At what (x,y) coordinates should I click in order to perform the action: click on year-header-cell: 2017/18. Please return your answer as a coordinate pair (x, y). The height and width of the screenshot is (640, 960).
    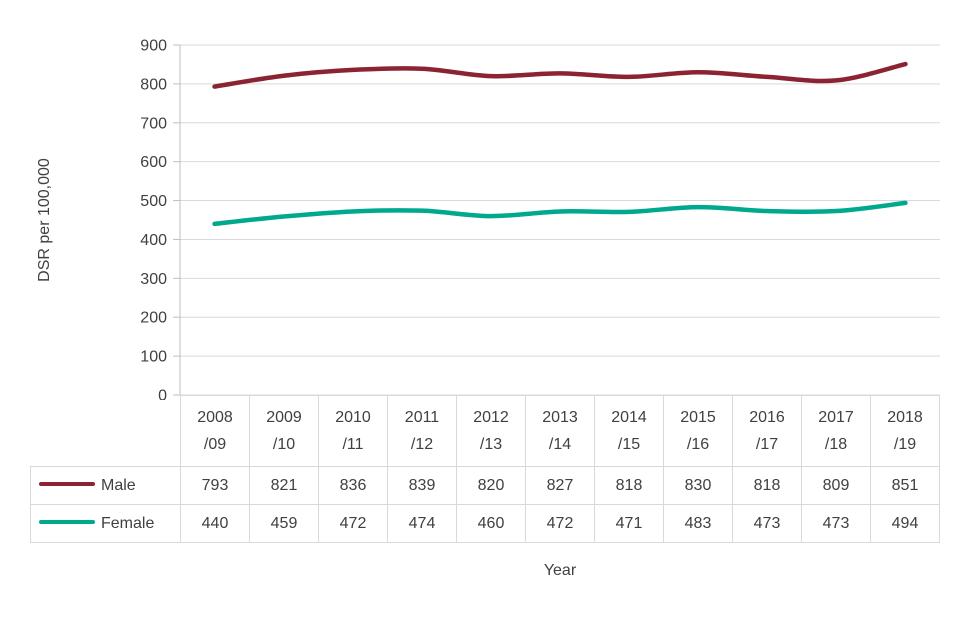
    Looking at the image, I should click on (836, 431).